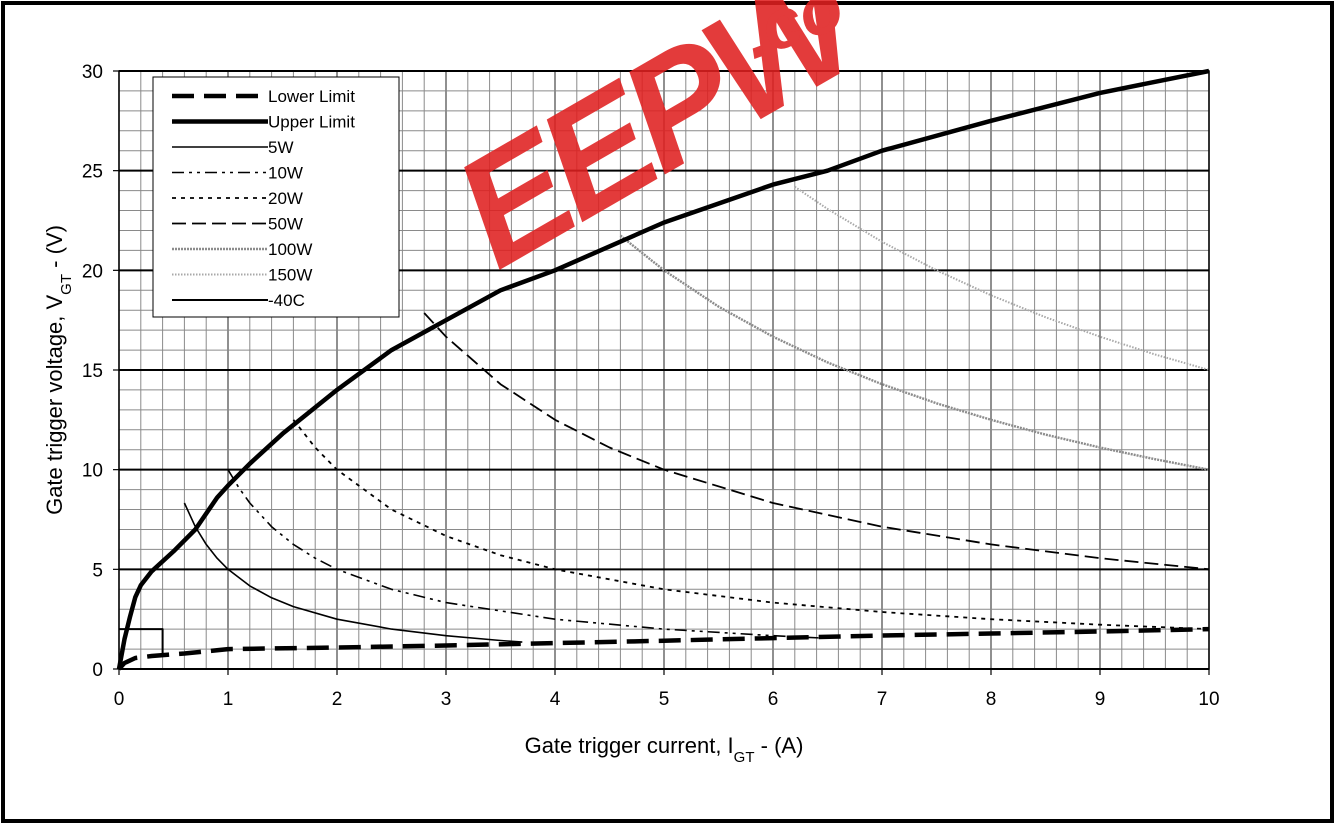  Describe the element at coordinates (228, 699) in the screenshot. I see `x-tick-label: 1` at that location.